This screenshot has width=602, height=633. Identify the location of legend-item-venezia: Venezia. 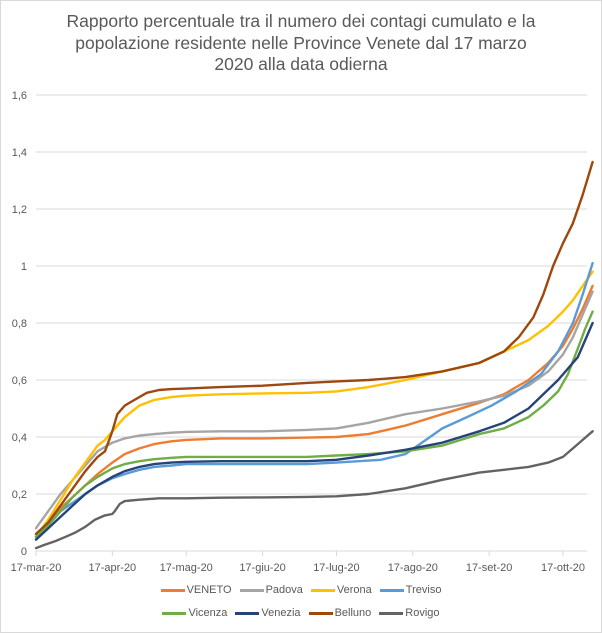
(268, 613).